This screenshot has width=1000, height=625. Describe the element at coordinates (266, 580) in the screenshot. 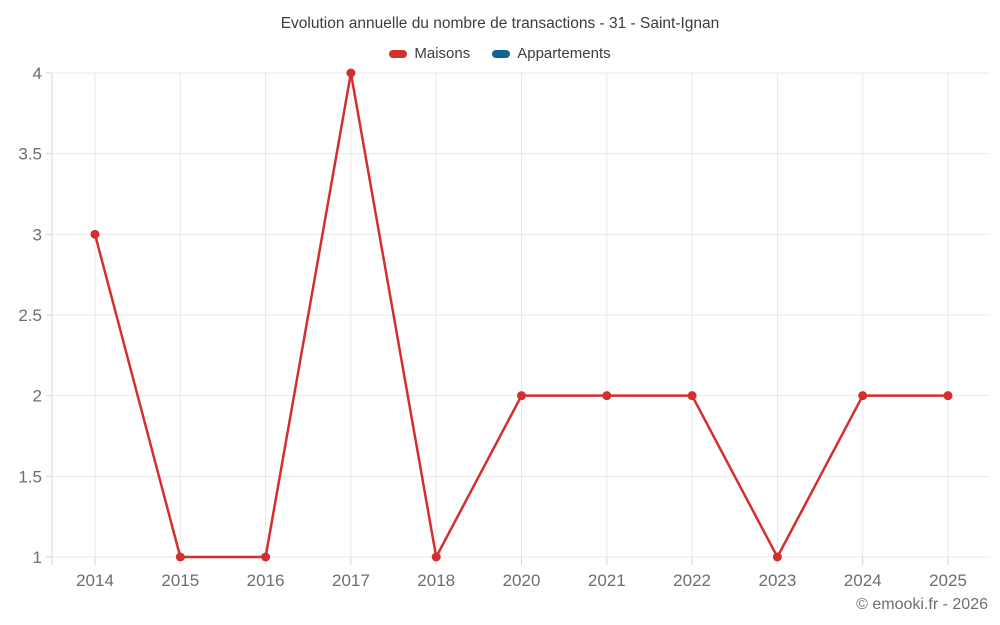

I see `x-tick-label: 2016` at that location.